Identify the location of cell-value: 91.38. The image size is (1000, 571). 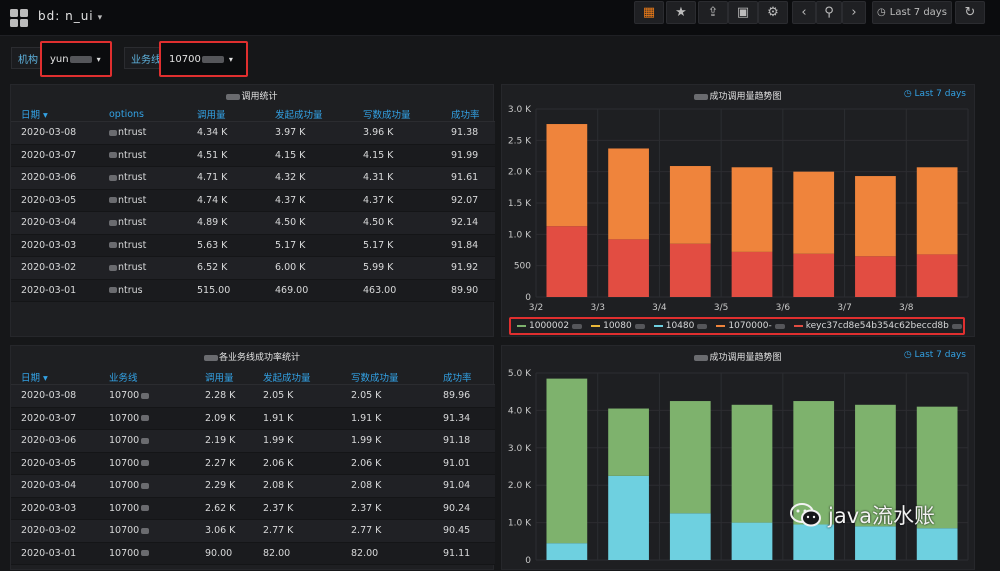
(465, 133).